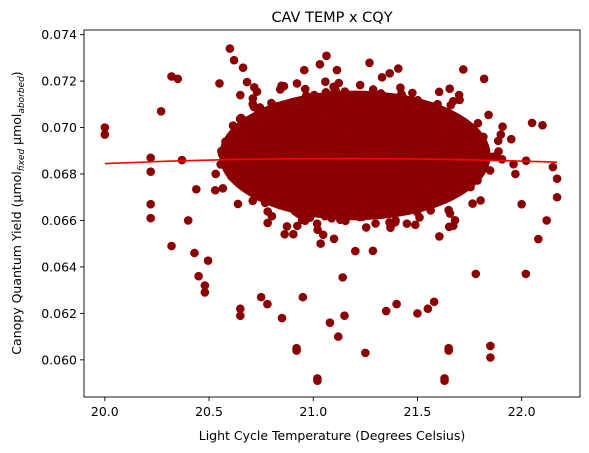 Image resolution: width=589 pixels, height=453 pixels. I want to click on y-tick-label: 0.074, so click(59, 34).